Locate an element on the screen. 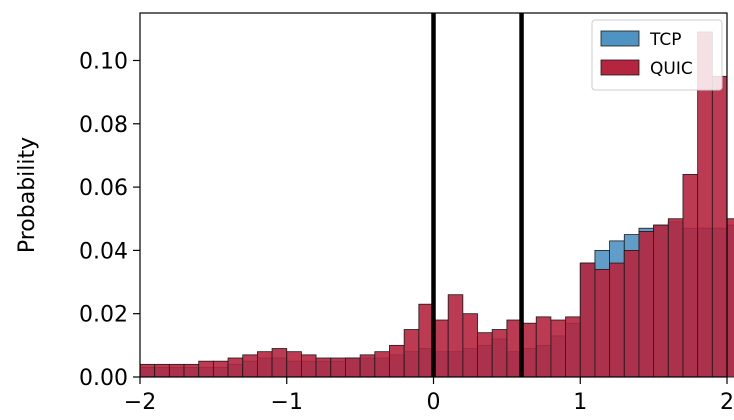 This screenshot has width=734, height=420. legend-swatch-tcp is located at coordinates (620, 38).